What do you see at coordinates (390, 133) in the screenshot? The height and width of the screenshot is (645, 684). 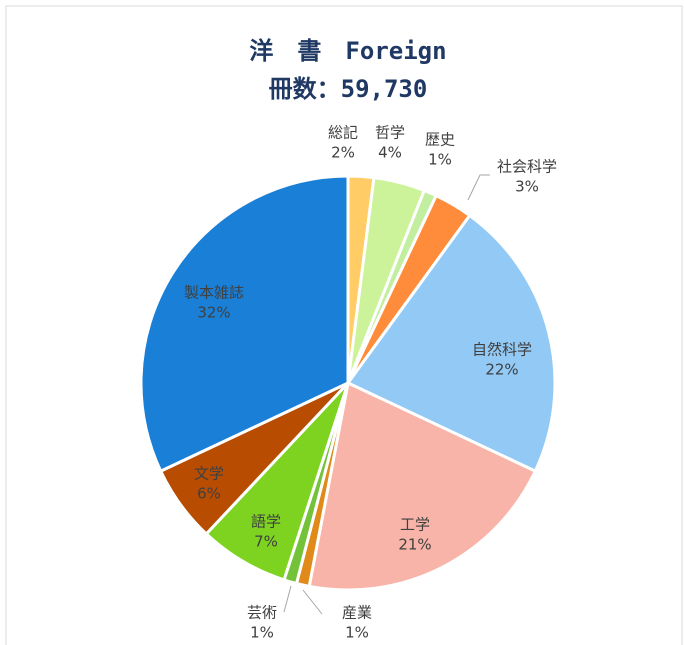 I see `slice-label: 哲学` at bounding box center [390, 133].